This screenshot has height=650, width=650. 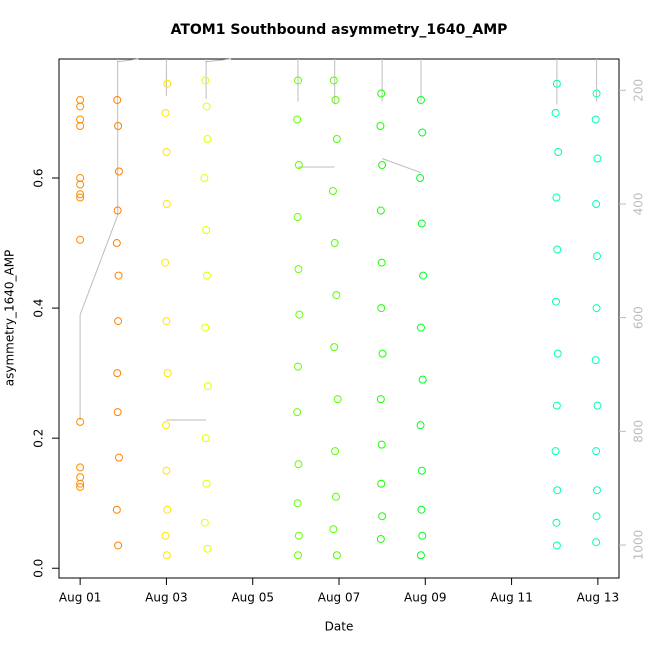 What do you see at coordinates (10, 318) in the screenshot?
I see `y-axis-label: asymmetry_1640_AMP` at bounding box center [10, 318].